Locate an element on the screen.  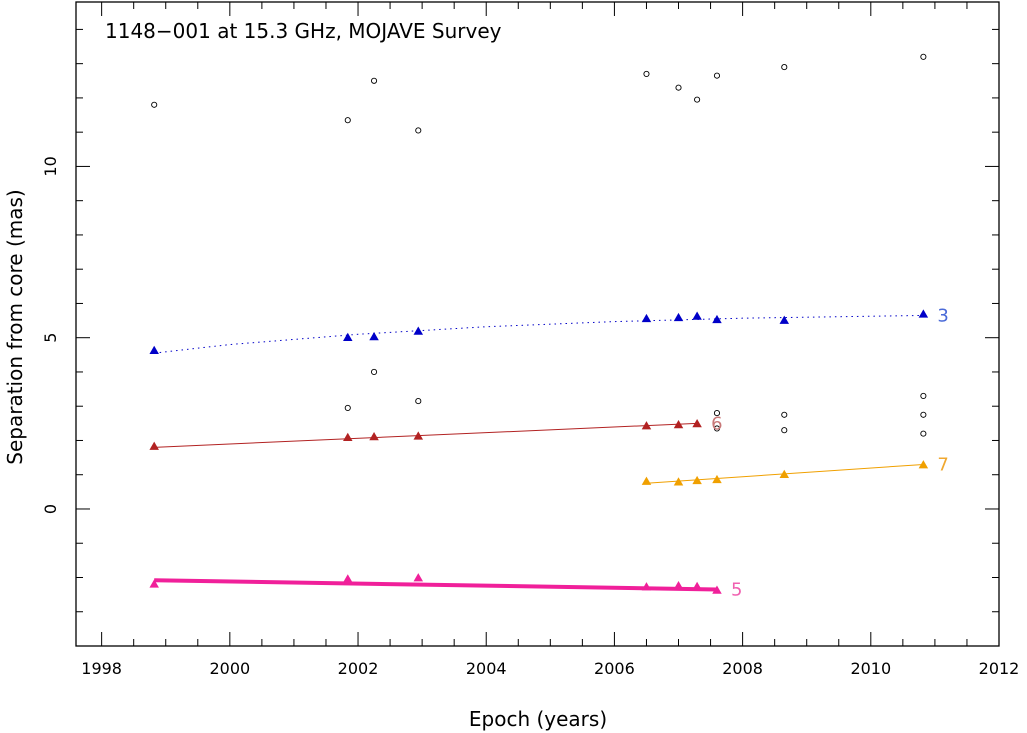
x-tick-label: 2010 is located at coordinates (870, 668).